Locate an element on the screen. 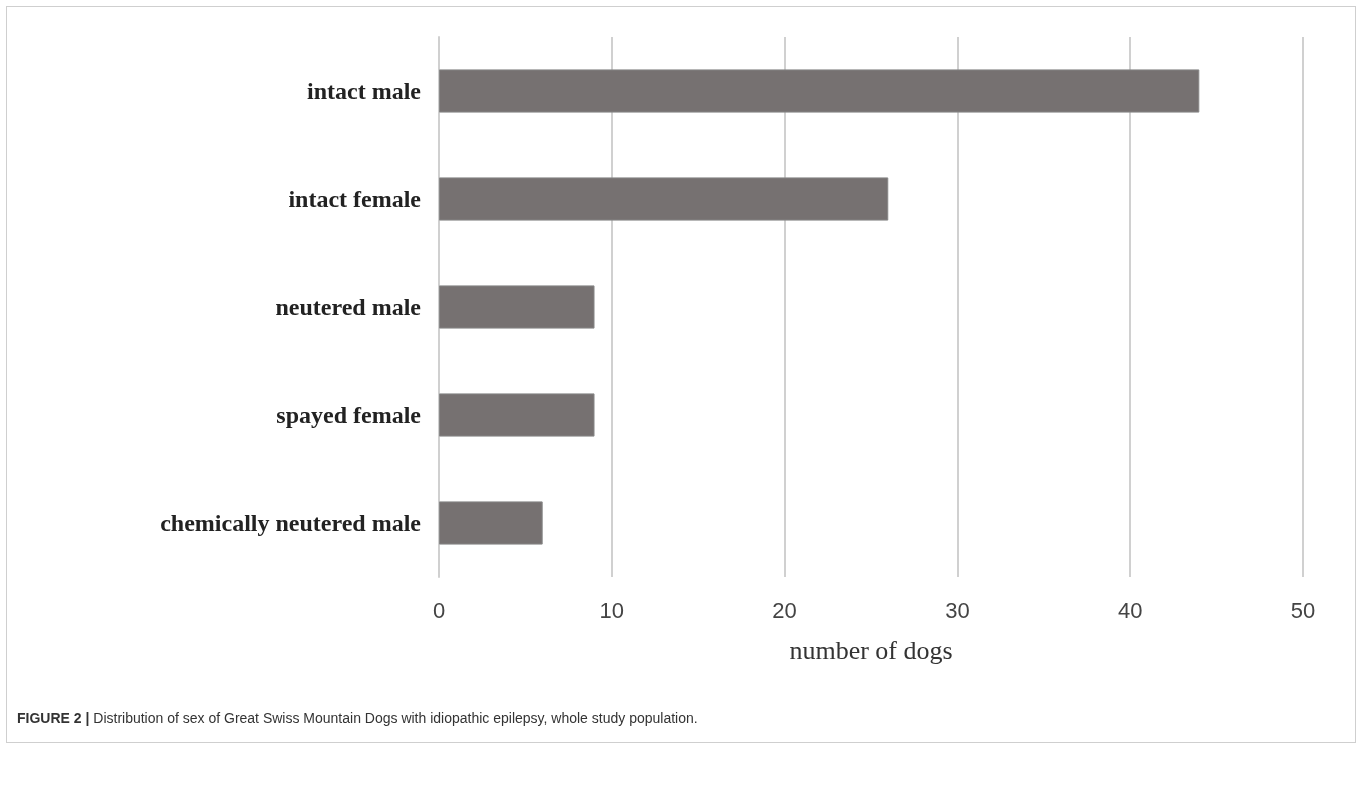 Image resolution: width=1362 pixels, height=797 pixels. x-tick-label: 30 is located at coordinates (957, 610).